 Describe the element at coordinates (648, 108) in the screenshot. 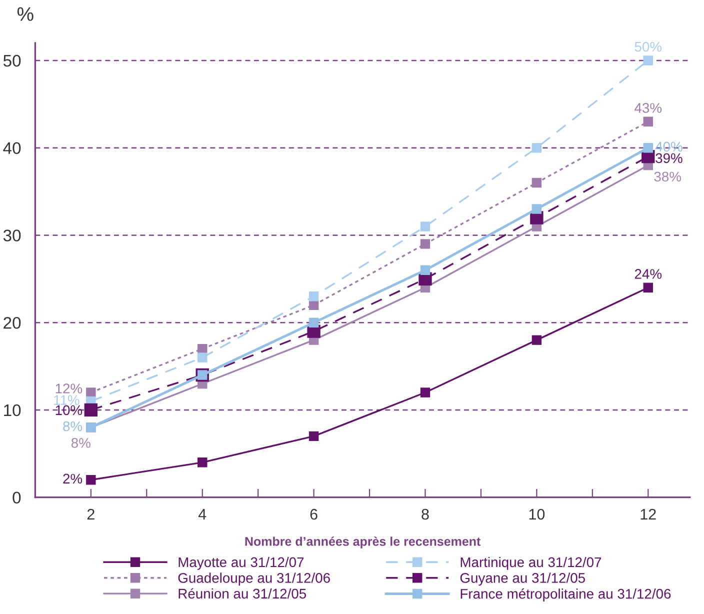

I see `data-label: 43%` at that location.